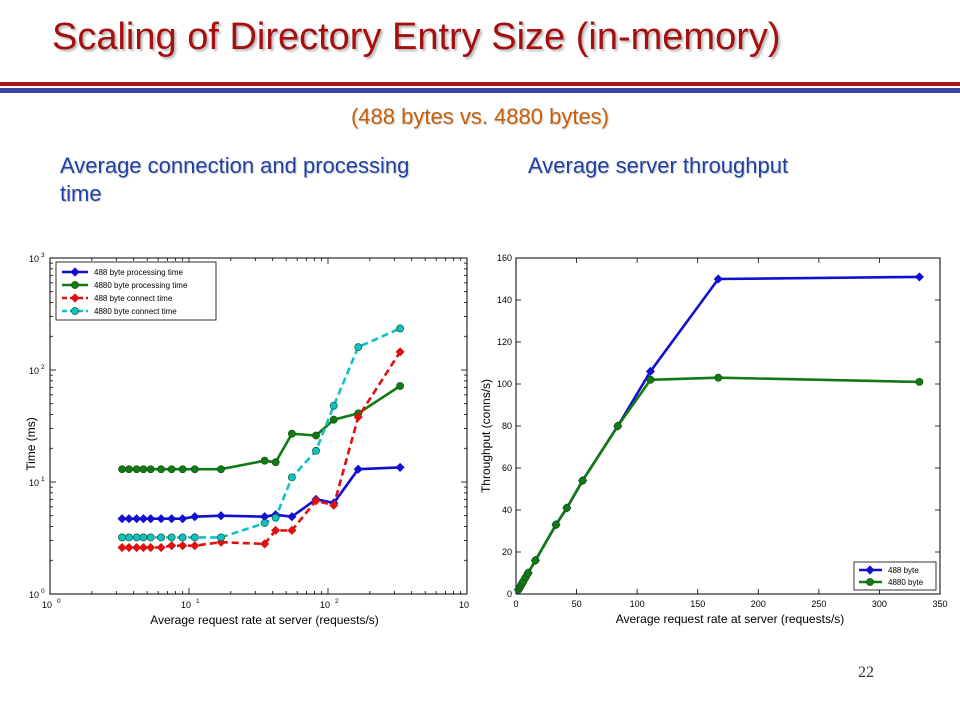  Describe the element at coordinates (504, 300) in the screenshot. I see `y-tick-label: 140` at that location.